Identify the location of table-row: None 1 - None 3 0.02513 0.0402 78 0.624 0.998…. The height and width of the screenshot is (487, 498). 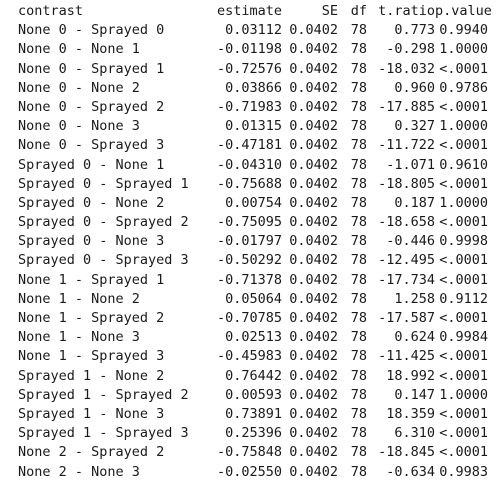
(253, 337).